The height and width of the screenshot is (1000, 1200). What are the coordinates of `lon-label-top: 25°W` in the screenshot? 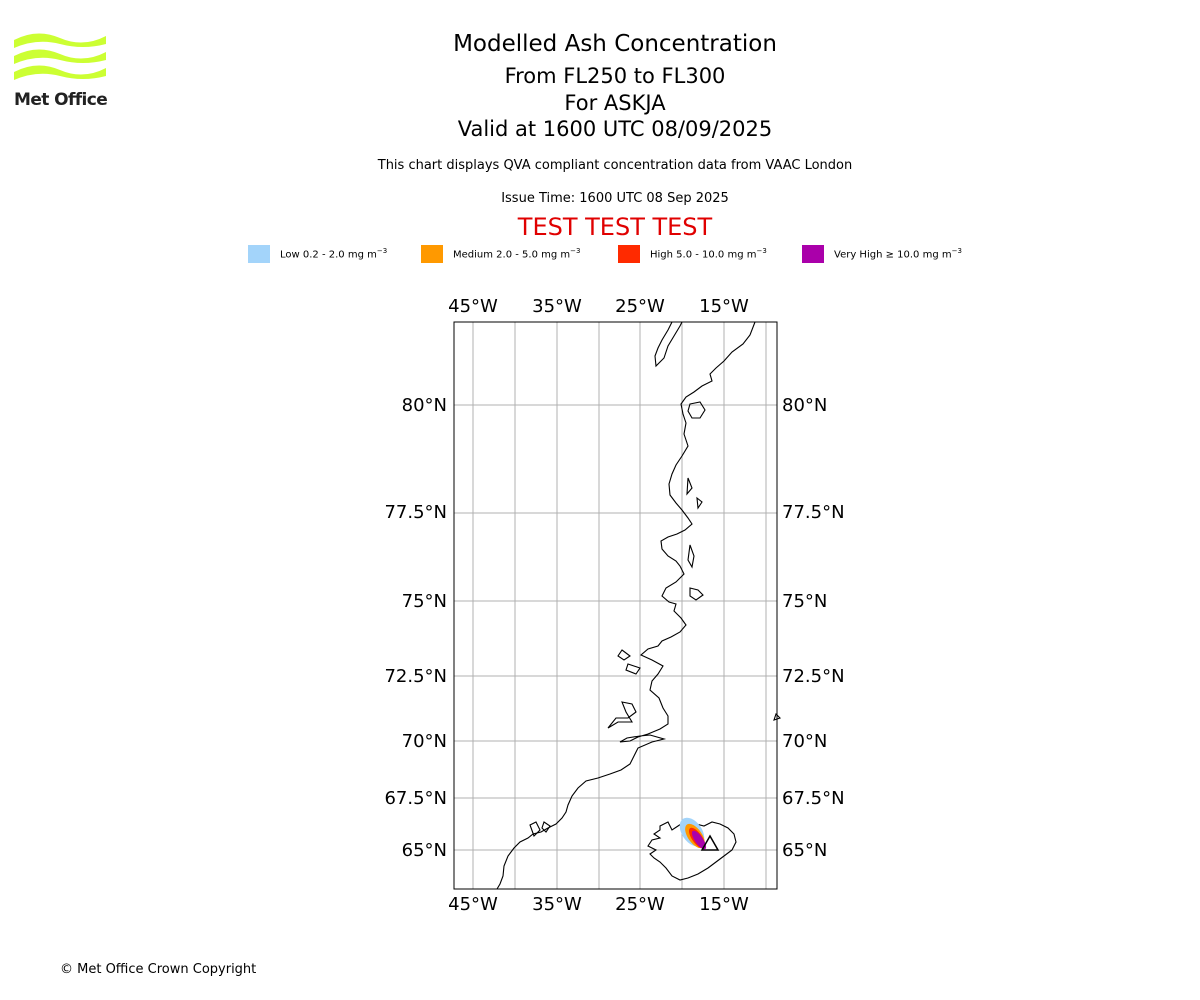 It's located at (640, 306).